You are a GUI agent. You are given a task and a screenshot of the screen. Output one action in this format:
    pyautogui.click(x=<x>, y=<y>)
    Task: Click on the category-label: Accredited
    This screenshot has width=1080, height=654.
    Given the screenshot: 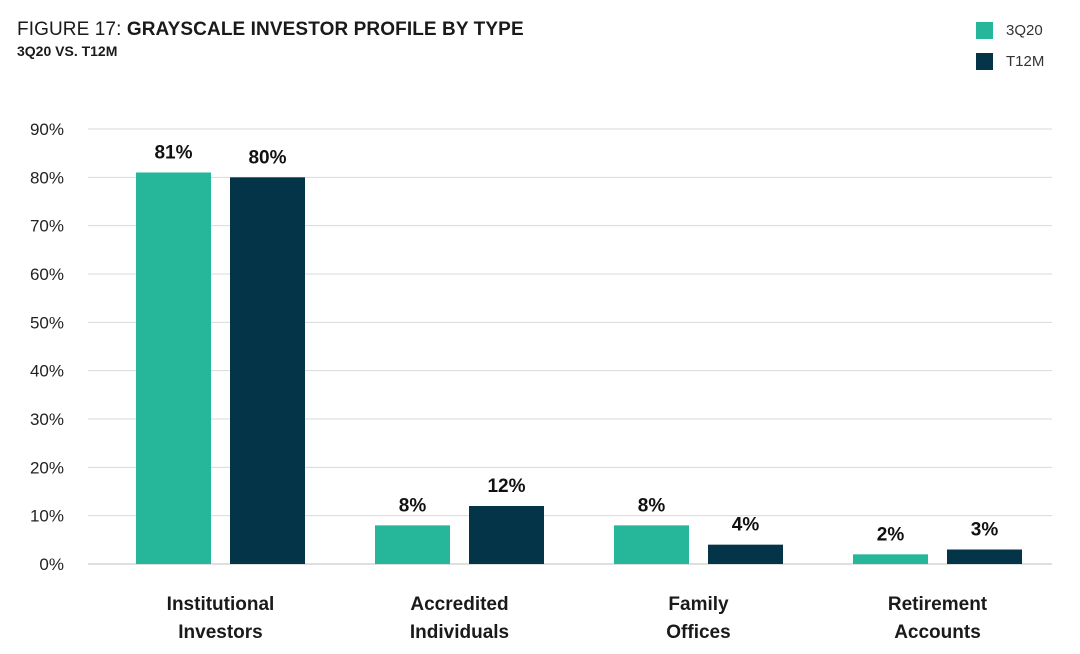 What is the action you would take?
    pyautogui.click(x=459, y=604)
    